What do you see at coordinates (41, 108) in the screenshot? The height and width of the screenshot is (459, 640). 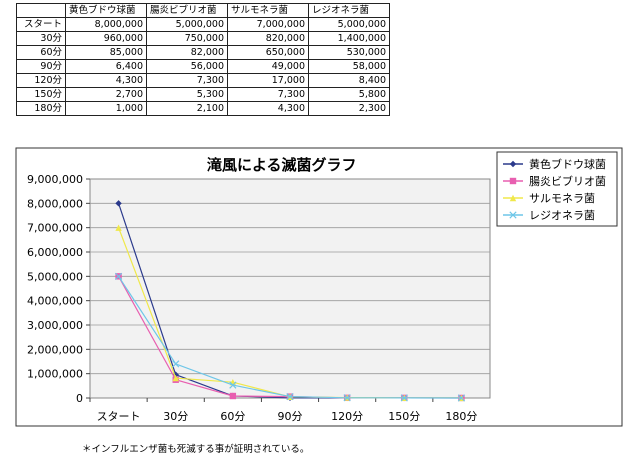 I see `row-label: 180分` at bounding box center [41, 108].